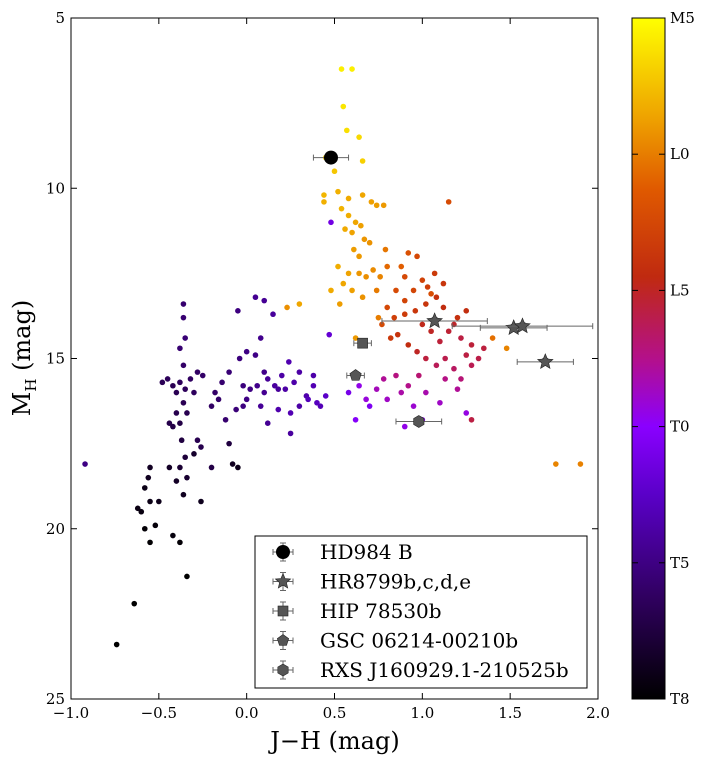  What do you see at coordinates (680, 699) in the screenshot?
I see `colorbar-tick-label: T8` at bounding box center [680, 699].